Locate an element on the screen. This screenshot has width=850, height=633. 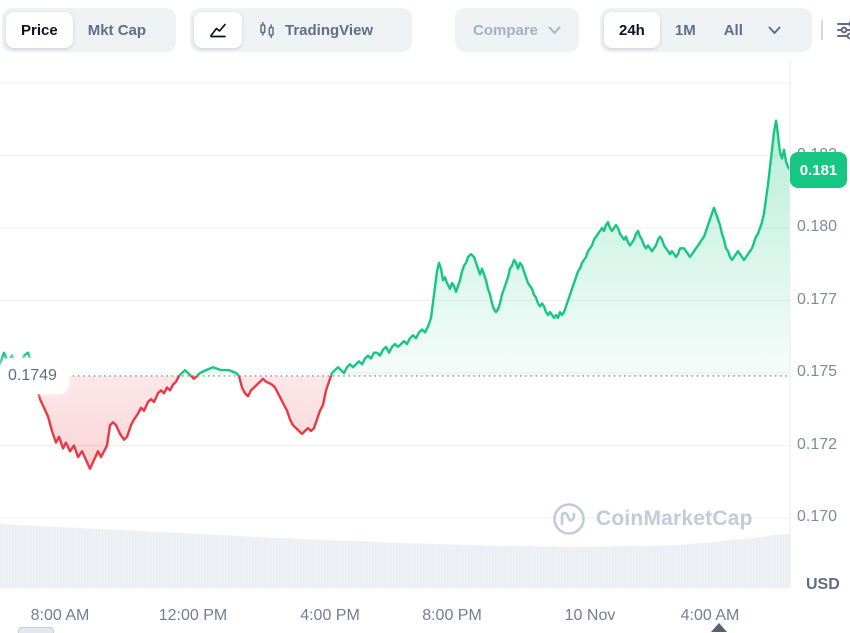
compare-button: Compare is located at coordinates (517, 30).